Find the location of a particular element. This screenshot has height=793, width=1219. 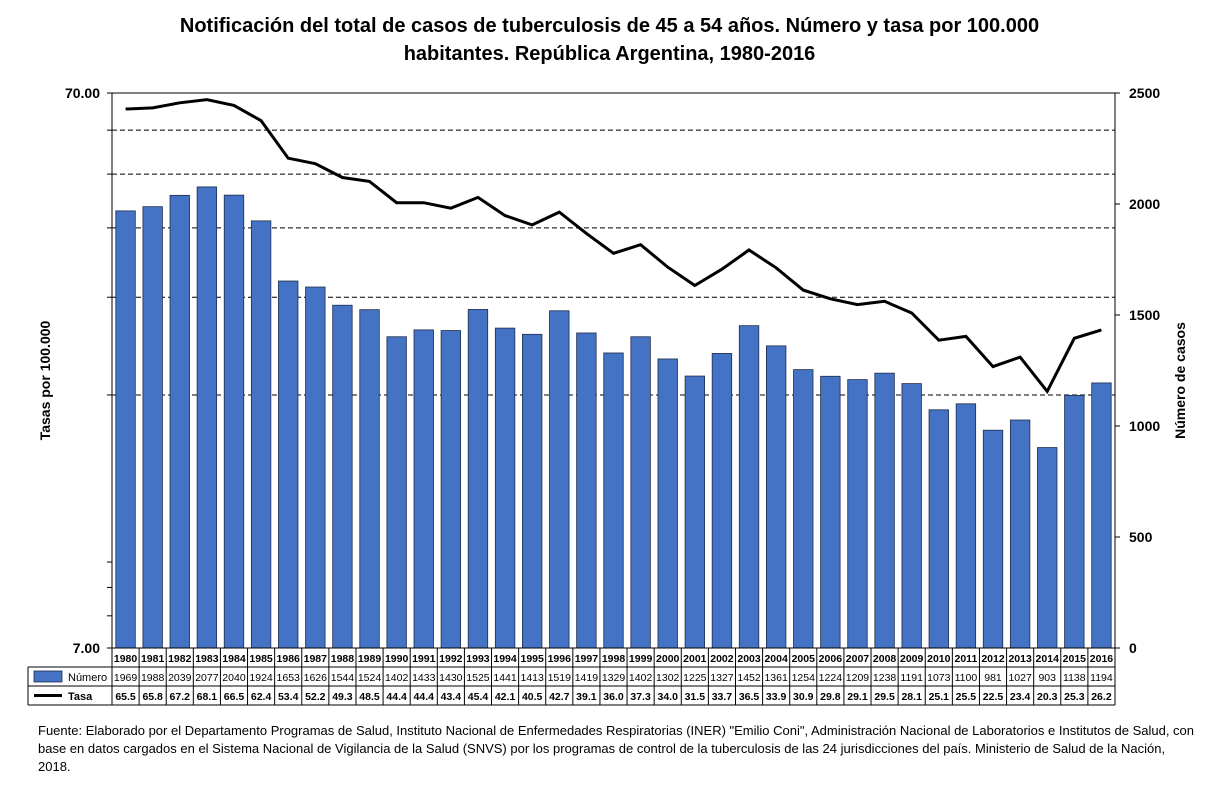

data-label-numero: 1327 is located at coordinates (722, 678).